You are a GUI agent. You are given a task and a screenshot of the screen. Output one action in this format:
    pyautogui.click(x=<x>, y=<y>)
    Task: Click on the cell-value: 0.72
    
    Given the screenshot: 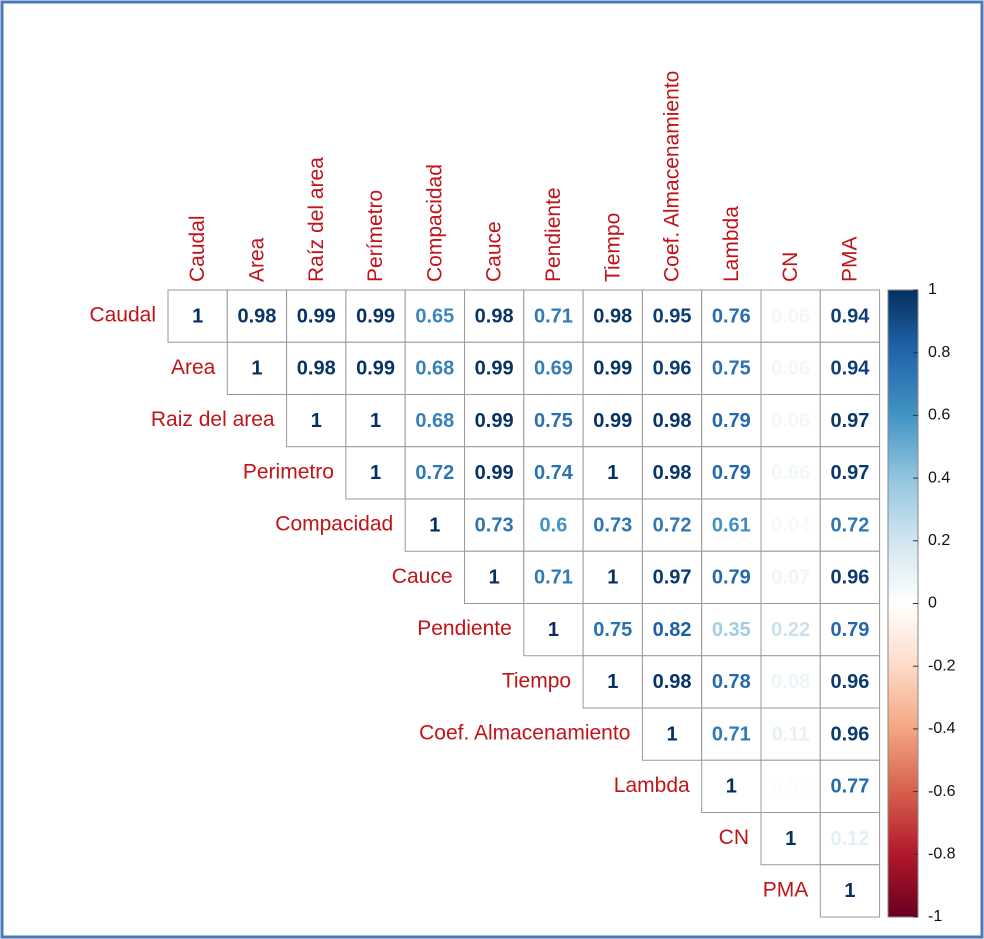 What is the action you would take?
    pyautogui.click(x=849, y=525)
    